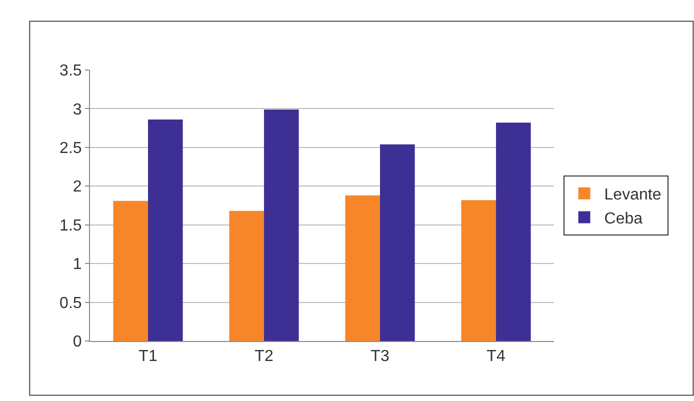 The image size is (694, 401). What do you see at coordinates (77, 342) in the screenshot?
I see `y-tick-label: 0` at bounding box center [77, 342].